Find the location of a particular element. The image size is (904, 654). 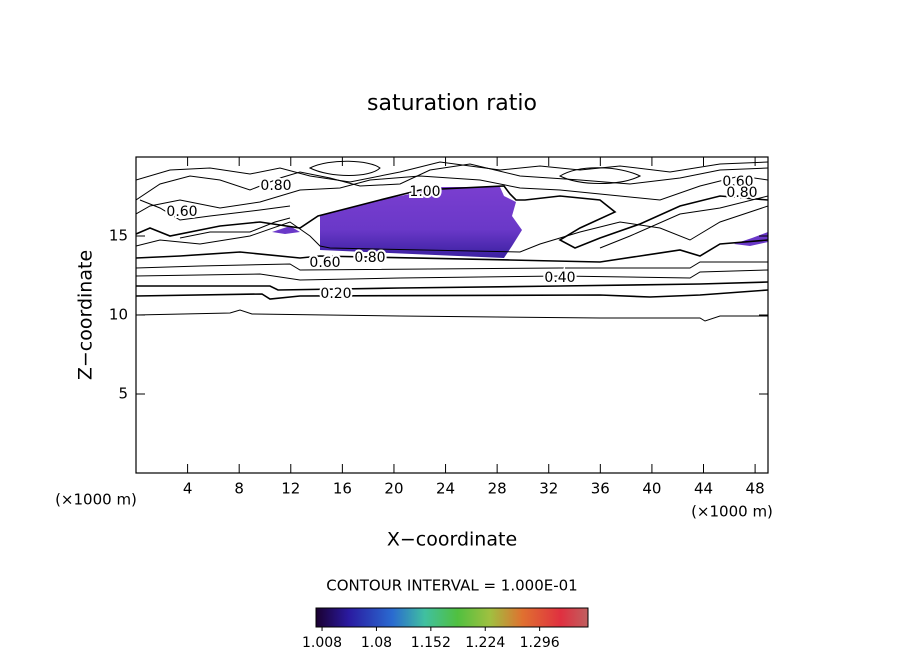

colorbar-tick-label: 1.08 is located at coordinates (376, 643).